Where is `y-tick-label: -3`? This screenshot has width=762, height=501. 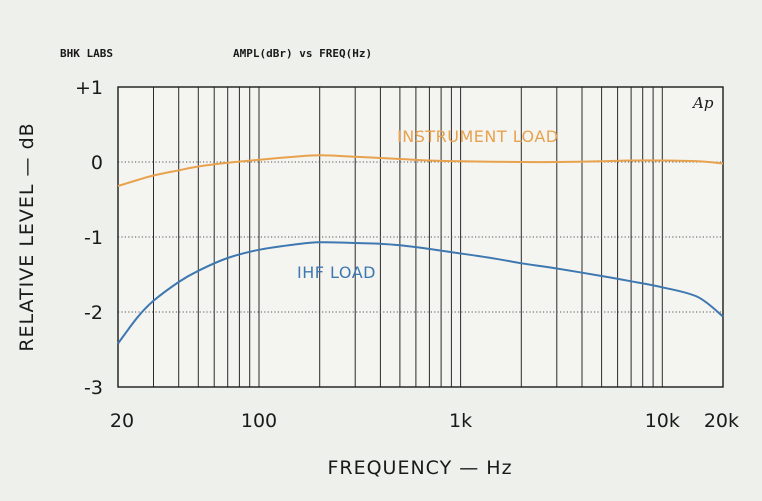 y-tick-label: -3 is located at coordinates (93, 388).